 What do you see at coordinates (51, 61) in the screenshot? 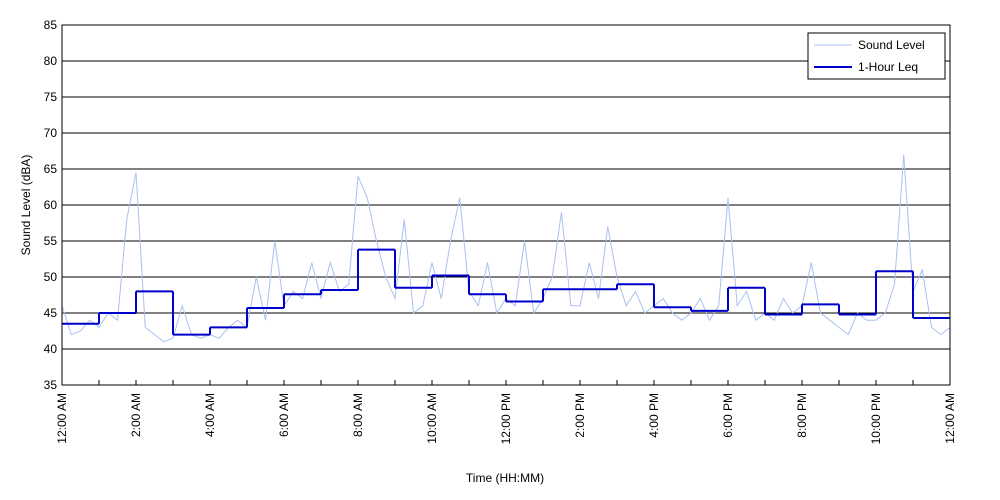
I see `y-tick-label: 80` at bounding box center [51, 61].